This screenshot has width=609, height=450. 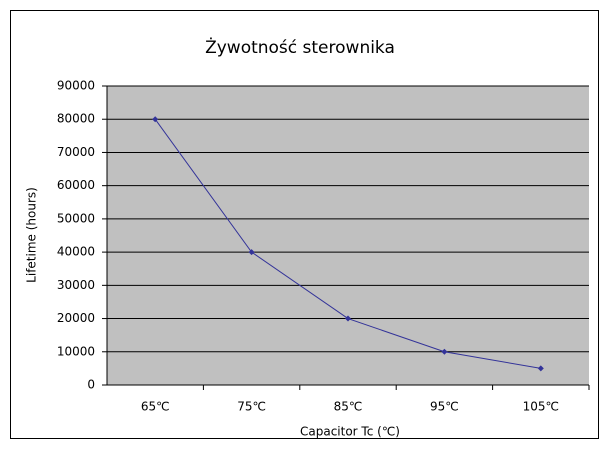 I want to click on x-tick-label: 105℃, so click(x=541, y=407).